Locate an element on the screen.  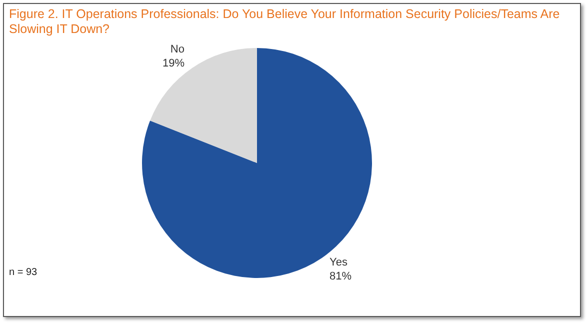
slice-label: Yes is located at coordinates (339, 262).